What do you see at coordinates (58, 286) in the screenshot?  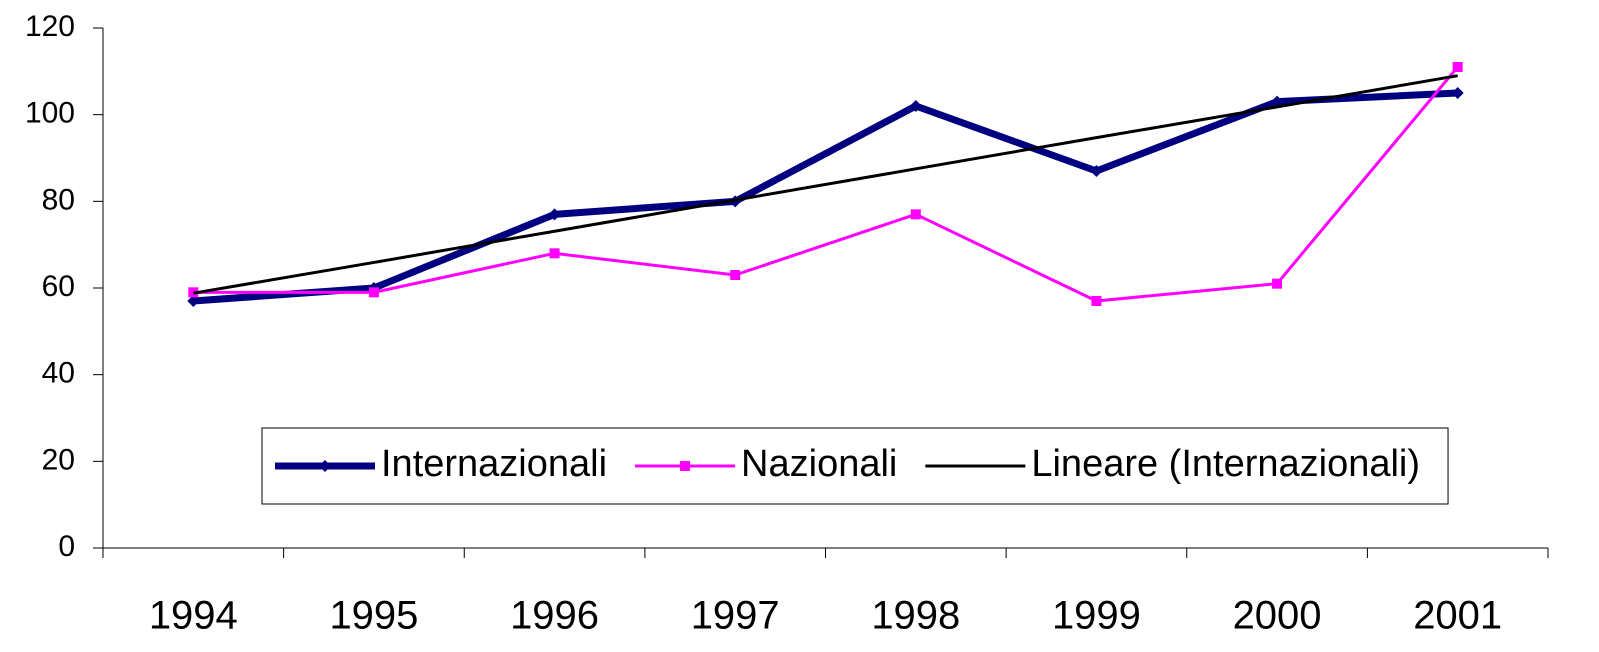 I see `y-tick-label: 60` at bounding box center [58, 286].